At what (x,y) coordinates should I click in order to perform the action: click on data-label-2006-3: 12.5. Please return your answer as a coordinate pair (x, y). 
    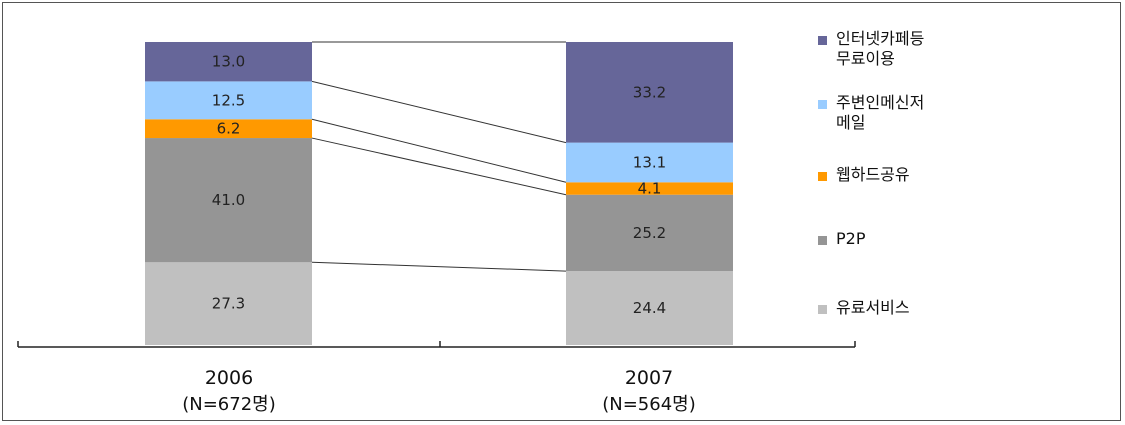
    Looking at the image, I should click on (228, 100).